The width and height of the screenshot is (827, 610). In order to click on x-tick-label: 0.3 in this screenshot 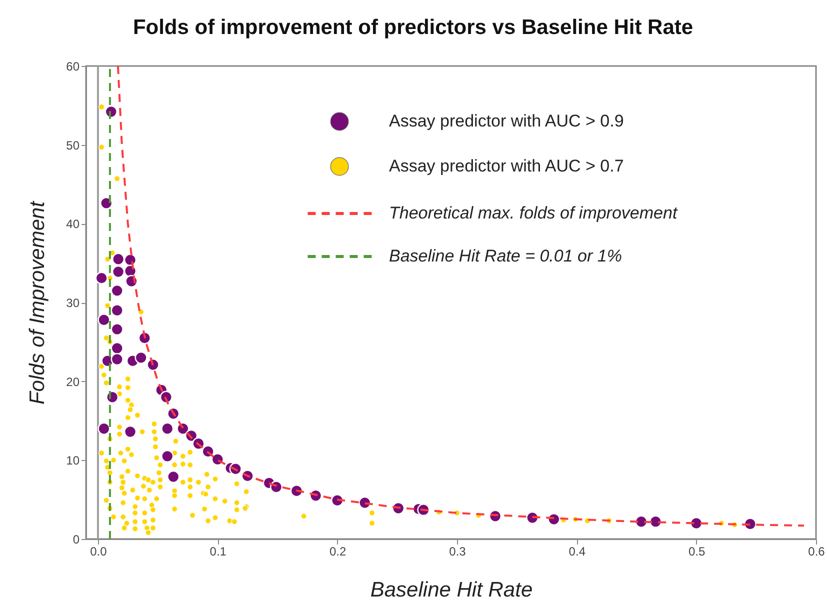, I will do `click(457, 551)`.